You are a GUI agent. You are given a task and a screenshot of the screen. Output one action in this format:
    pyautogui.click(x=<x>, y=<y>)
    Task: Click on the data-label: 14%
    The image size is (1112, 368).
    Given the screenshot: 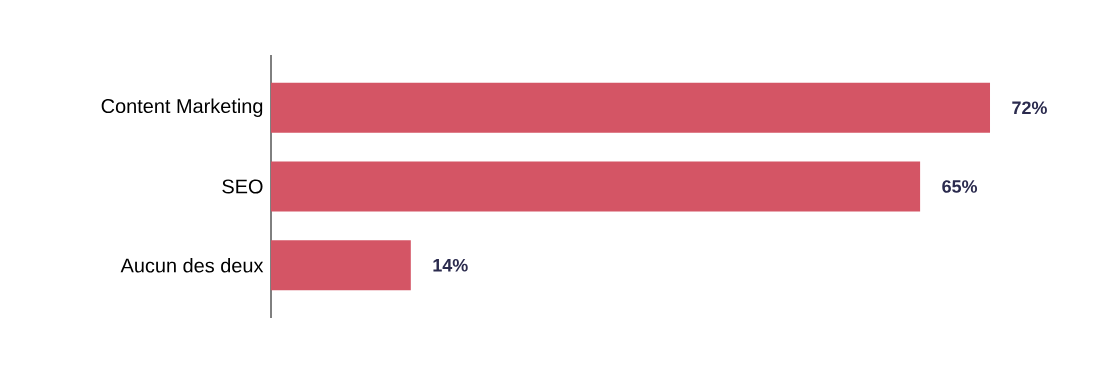 What is the action you would take?
    pyautogui.click(x=450, y=265)
    